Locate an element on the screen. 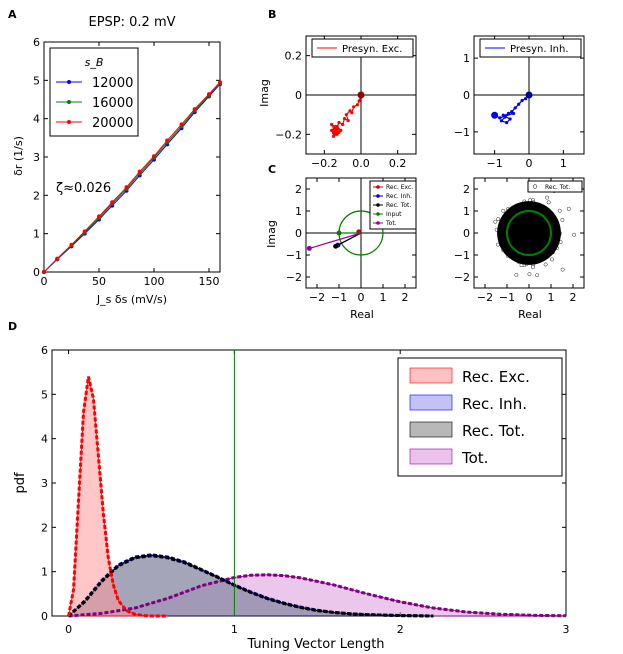  panel-a-xtick-label: 100 is located at coordinates (154, 281).